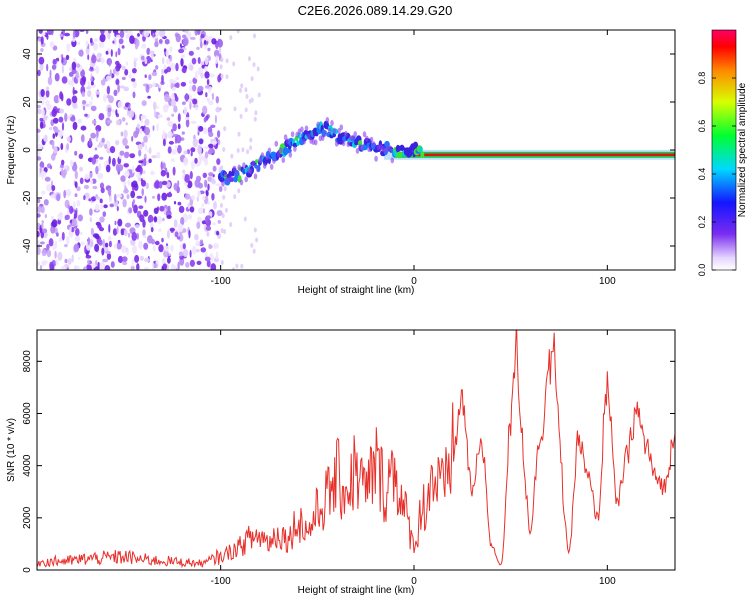 This screenshot has height=605, width=750. I want to click on spectrogram-y-tick-label: -20, so click(27, 197).